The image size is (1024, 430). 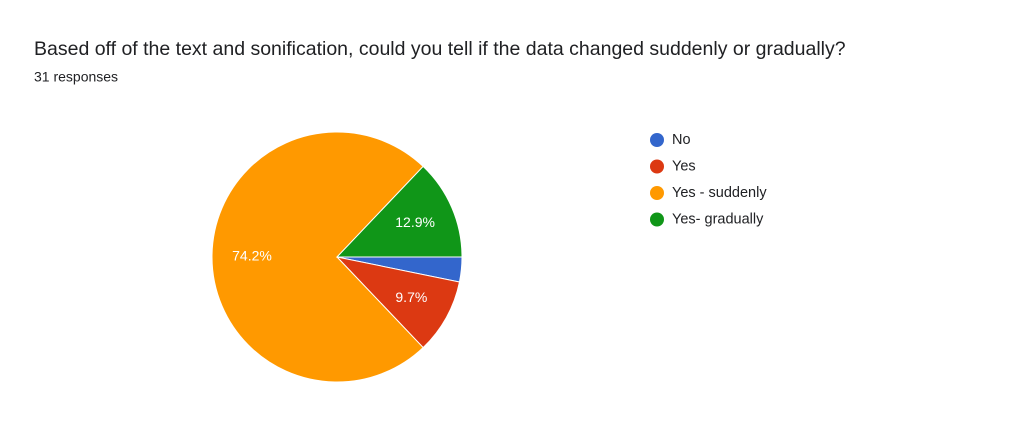 What do you see at coordinates (718, 219) in the screenshot?
I see `legend-label: Yes- gradually` at bounding box center [718, 219].